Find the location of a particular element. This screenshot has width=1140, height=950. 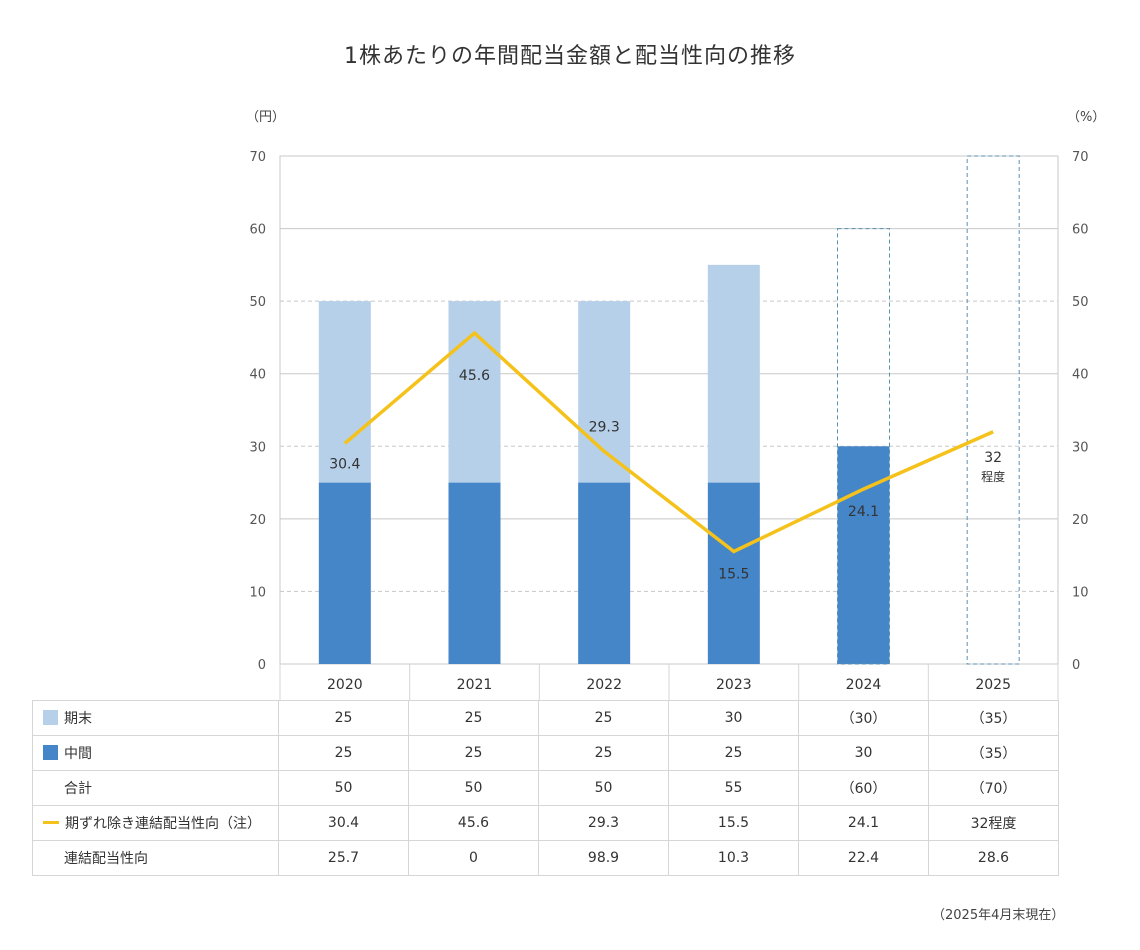

x-label-2023: 2023 is located at coordinates (734, 685).